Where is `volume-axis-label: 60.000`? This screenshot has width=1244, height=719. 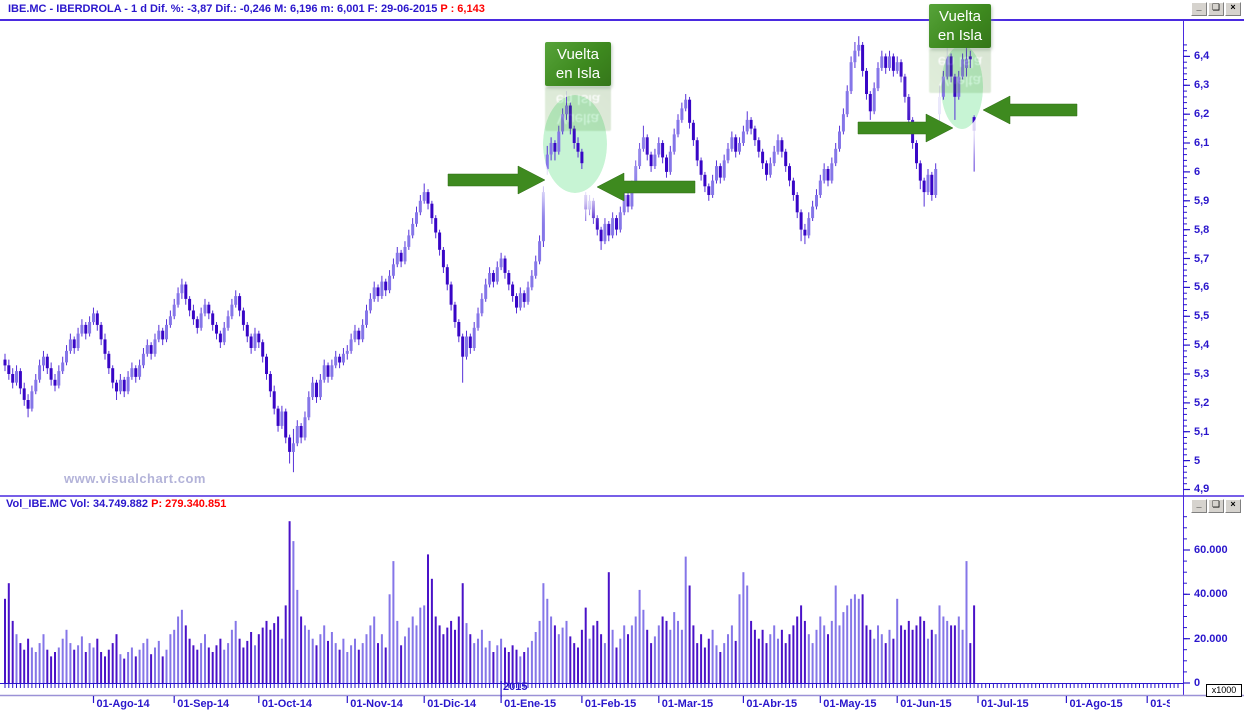
volume-axis-label: 60.000 is located at coordinates (1211, 549).